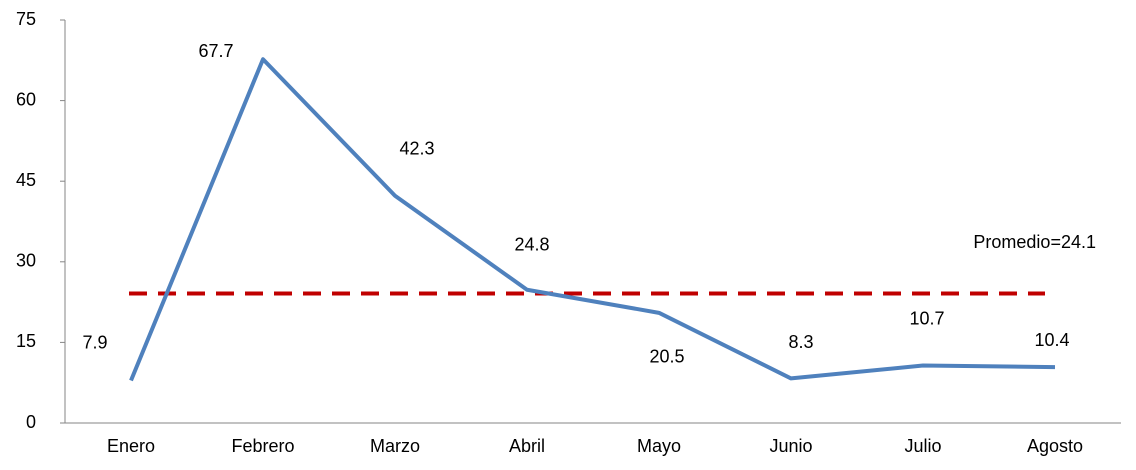 This screenshot has width=1136, height=470. I want to click on data-label: 10.4, so click(1051, 340).